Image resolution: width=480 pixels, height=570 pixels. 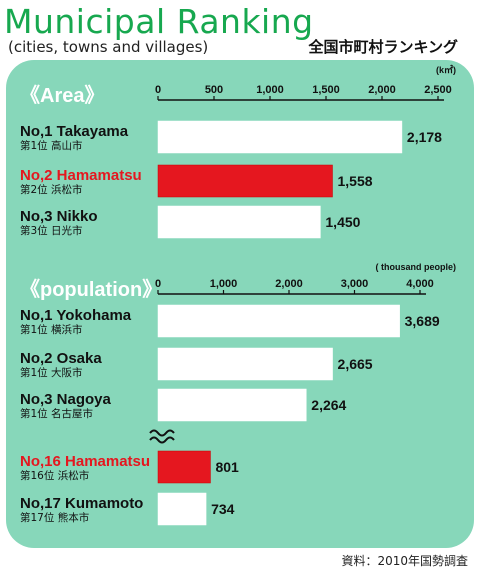 What do you see at coordinates (76, 315) in the screenshot?
I see `row-label: No,1 Yokohama` at bounding box center [76, 315].